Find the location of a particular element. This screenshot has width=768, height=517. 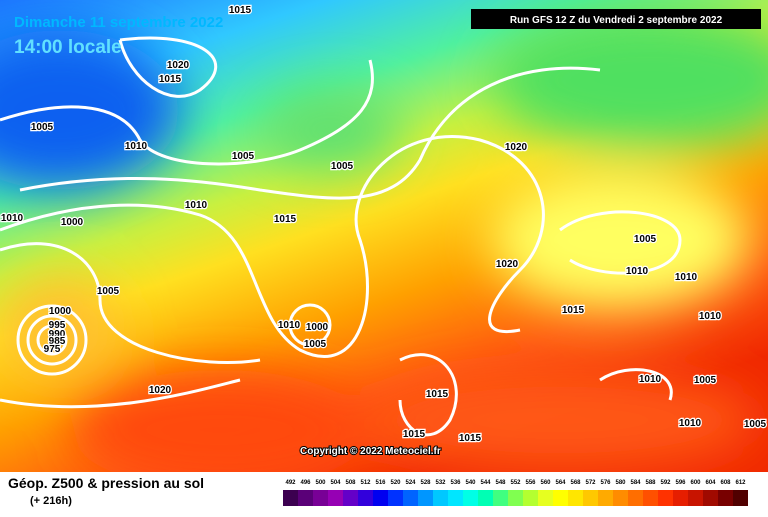

date-label: Dimanche 11 septembre 2022 is located at coordinates (118, 22).